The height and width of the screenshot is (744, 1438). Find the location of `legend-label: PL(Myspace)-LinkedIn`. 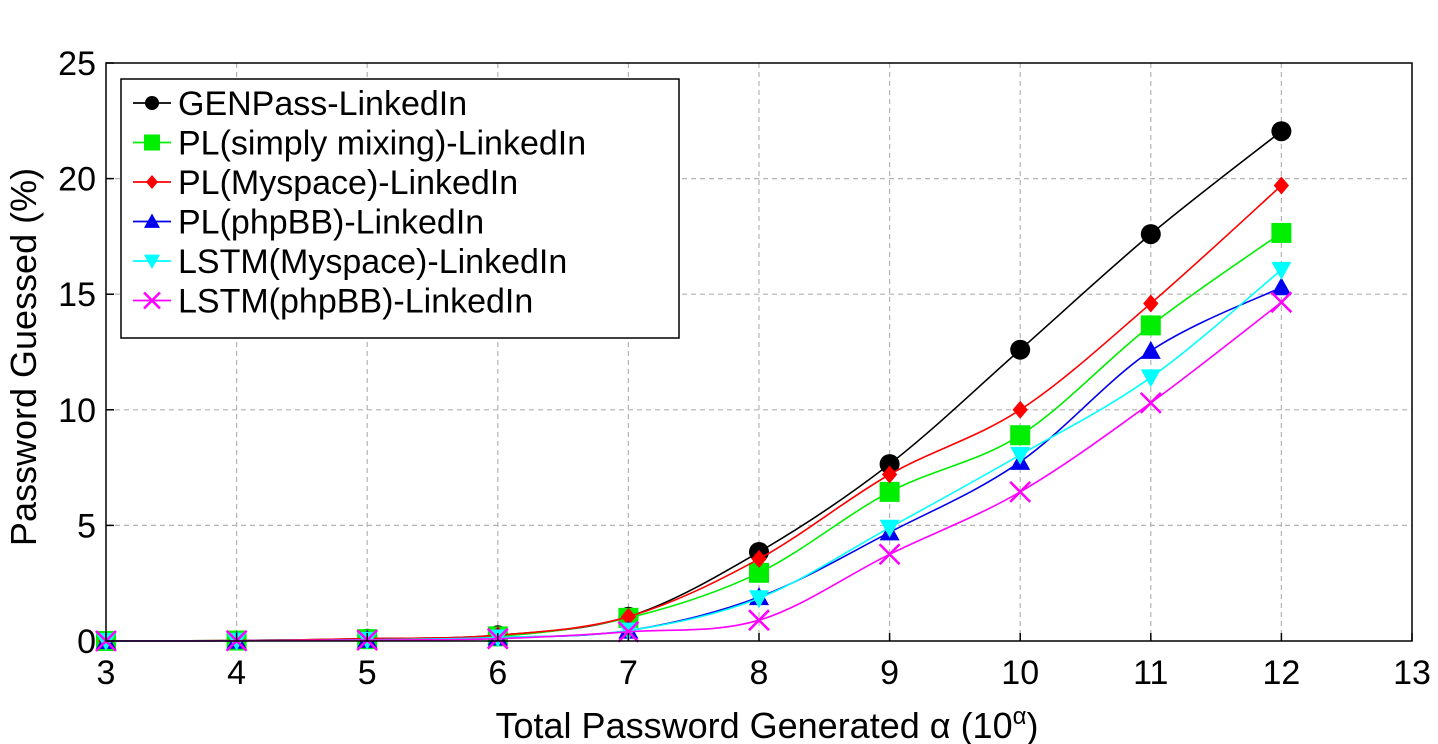

legend-label: PL(Myspace)-LinkedIn is located at coordinates (348, 183).